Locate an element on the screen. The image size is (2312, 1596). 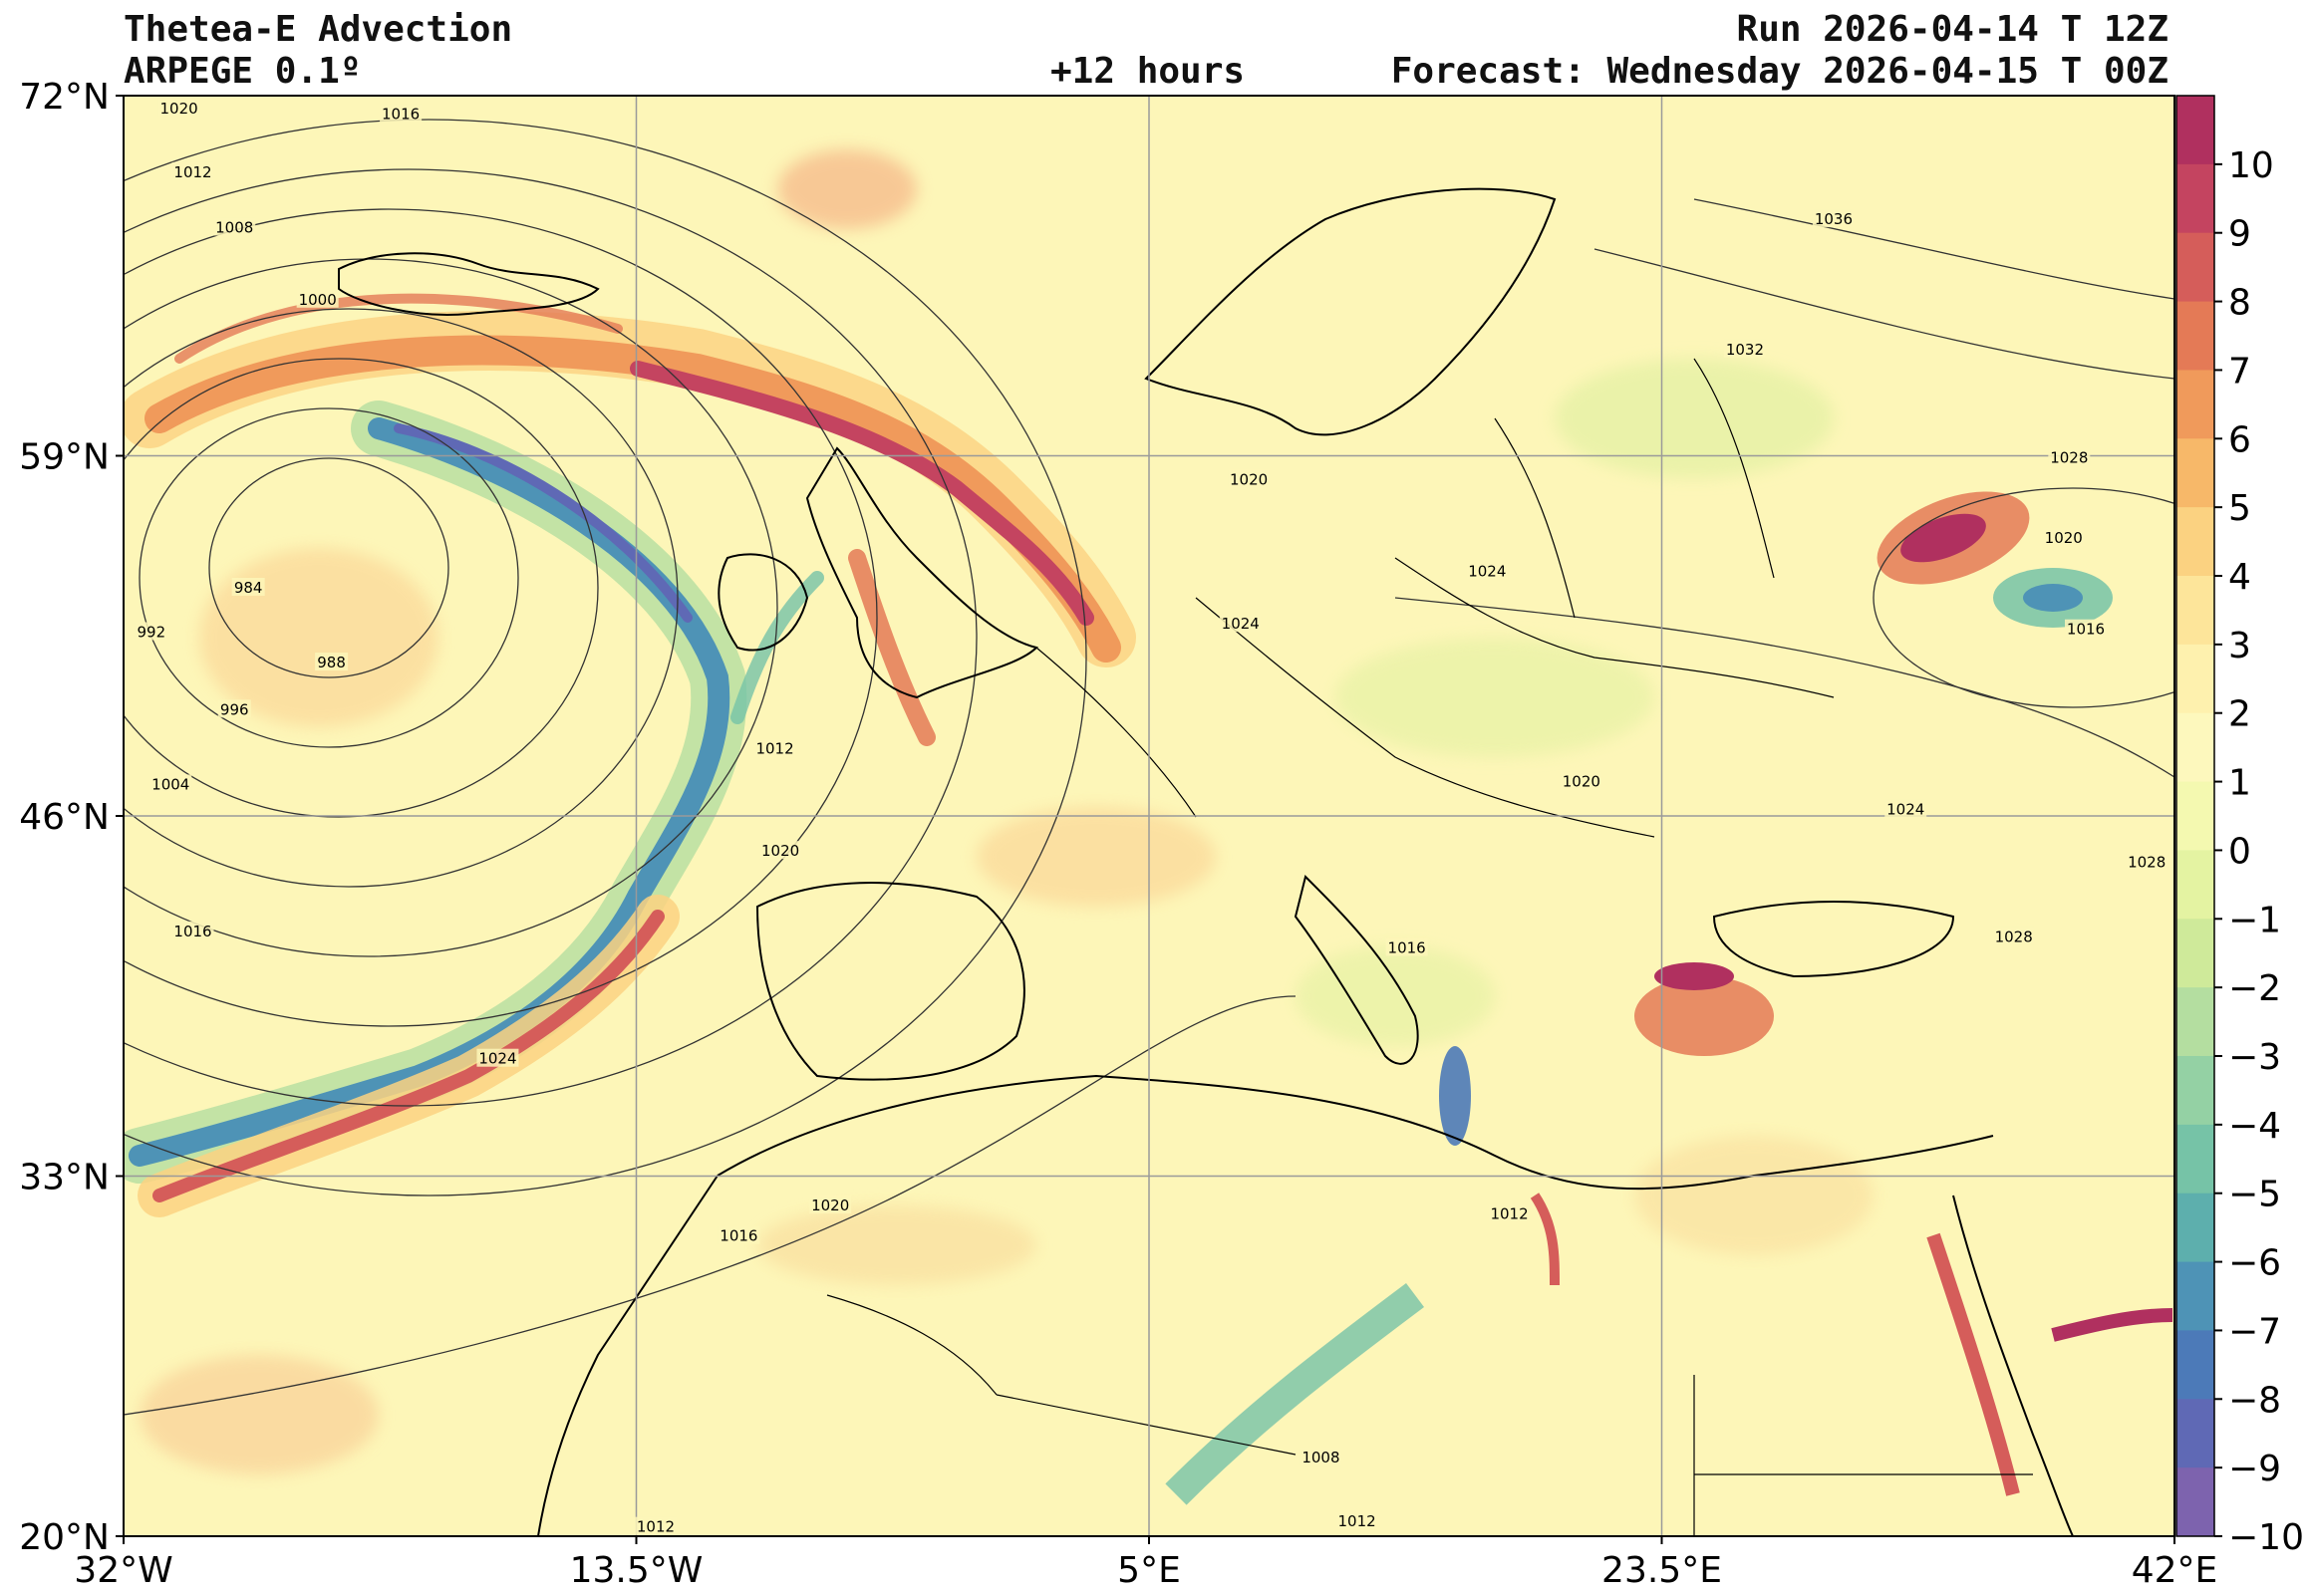
colorbar-tick-label: −10 is located at coordinates (2266, 1537).